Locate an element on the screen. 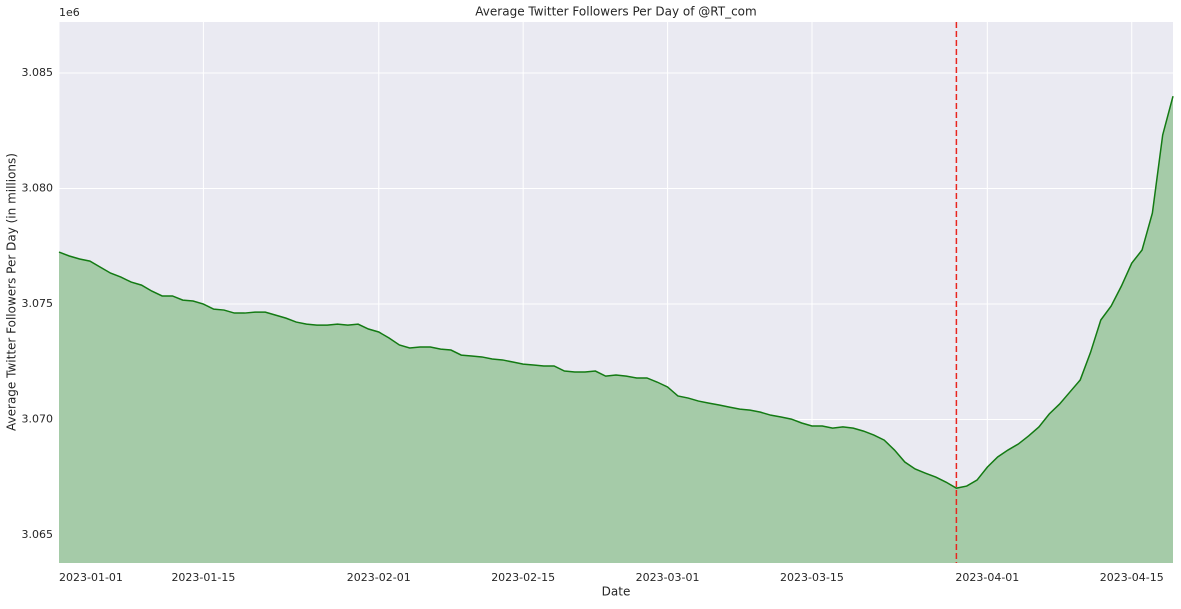 This screenshot has width=1181, height=609. x-tick-label: 2023-03-15 is located at coordinates (812, 577).